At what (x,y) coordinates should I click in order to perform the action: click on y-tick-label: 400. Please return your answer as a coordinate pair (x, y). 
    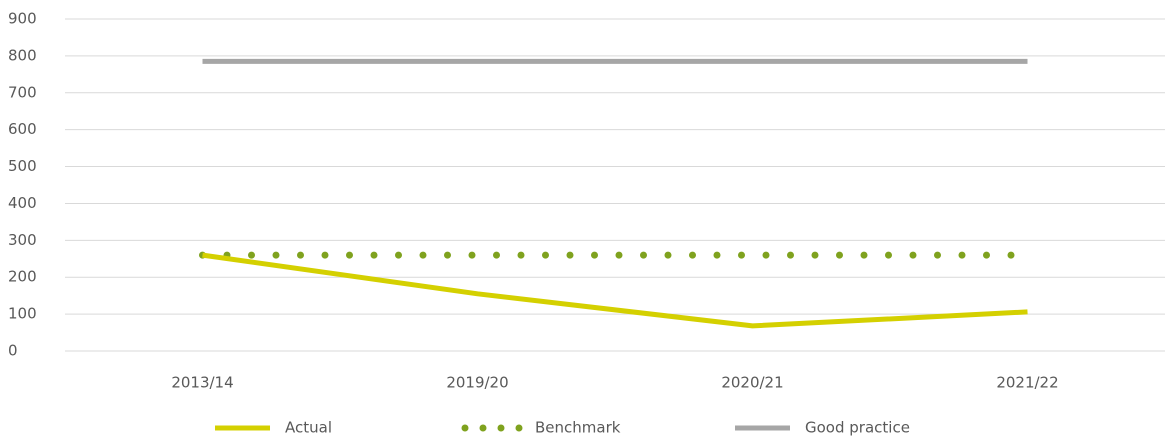
    Looking at the image, I should click on (22, 203).